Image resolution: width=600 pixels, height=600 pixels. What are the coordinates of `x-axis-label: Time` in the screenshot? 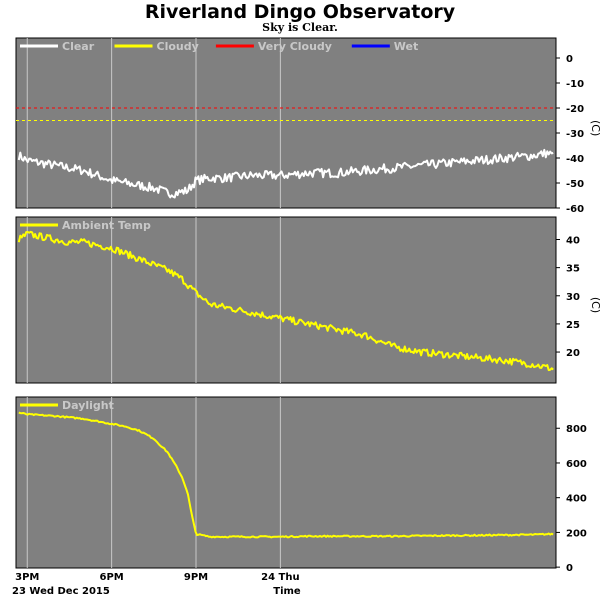 It's located at (287, 591).